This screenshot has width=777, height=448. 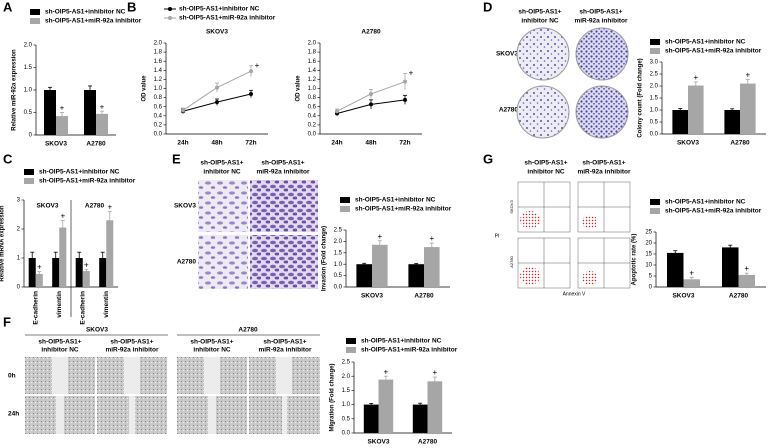 I want to click on y-tick-label: 5, so click(x=651, y=277).